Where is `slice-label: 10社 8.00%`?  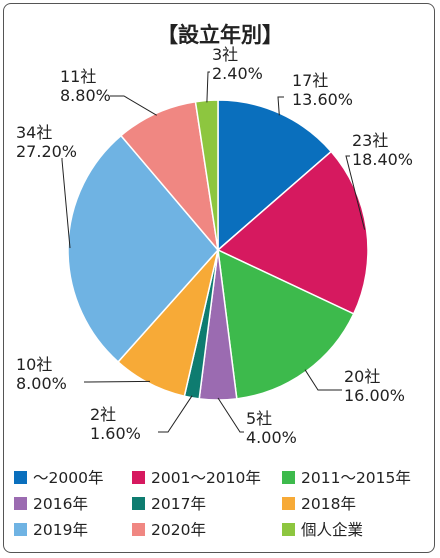
slice-label: 10社 8.00% is located at coordinates (41, 374).